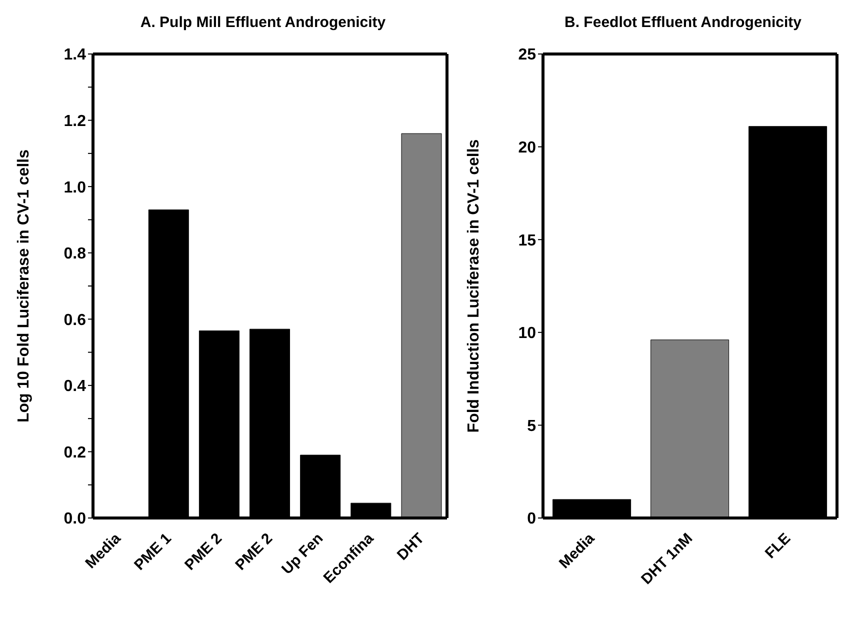  Describe the element at coordinates (75, 320) in the screenshot. I see `y-tick-label: 0.6` at that location.